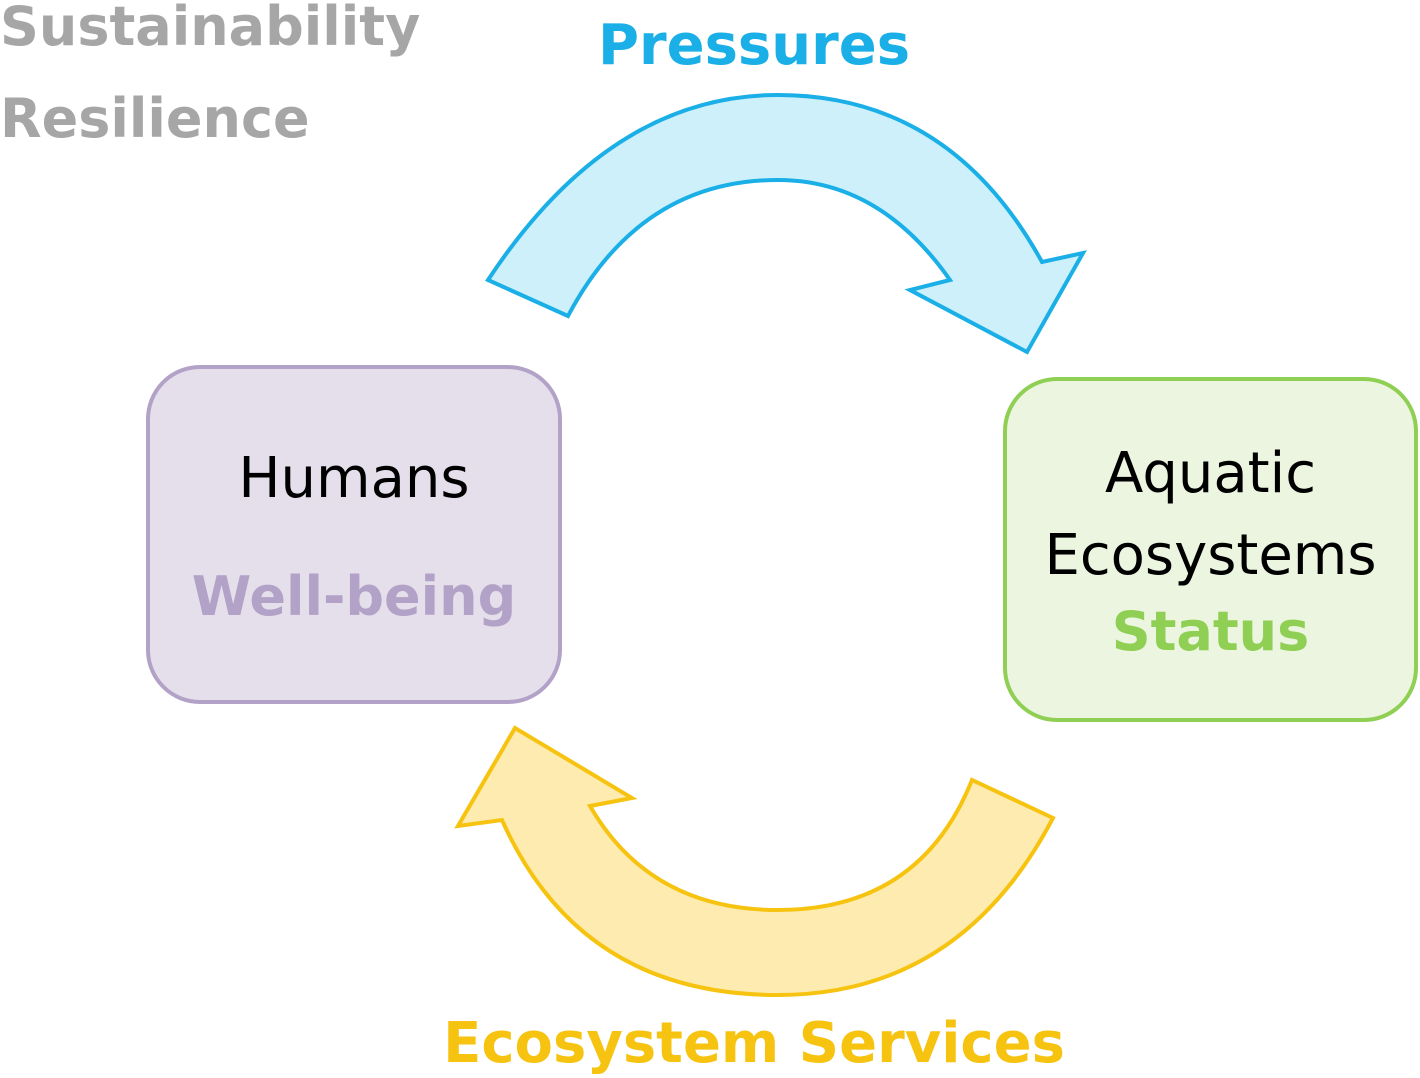 The image size is (1420, 1078). What do you see at coordinates (754, 45) in the screenshot?
I see `pressures-label: Pressures` at bounding box center [754, 45].